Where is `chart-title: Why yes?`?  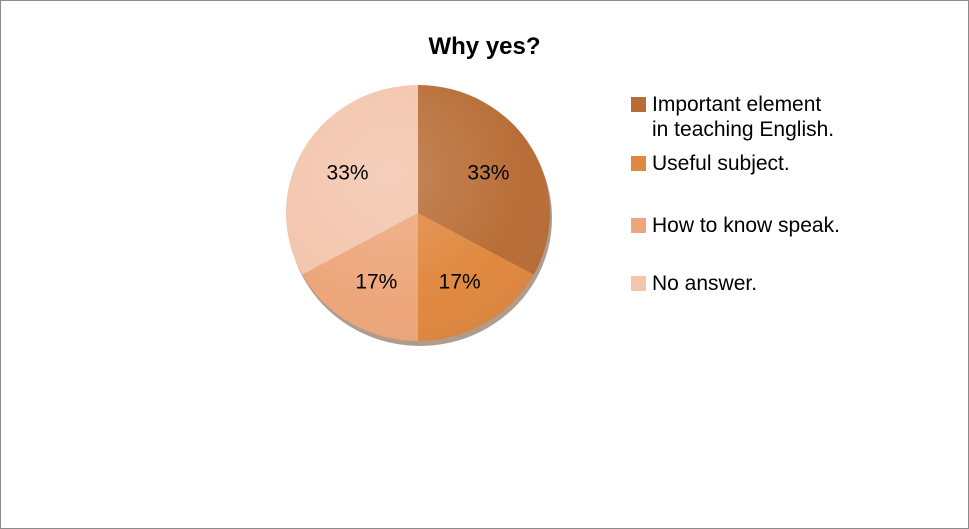 chart-title: Why yes? is located at coordinates (484, 46).